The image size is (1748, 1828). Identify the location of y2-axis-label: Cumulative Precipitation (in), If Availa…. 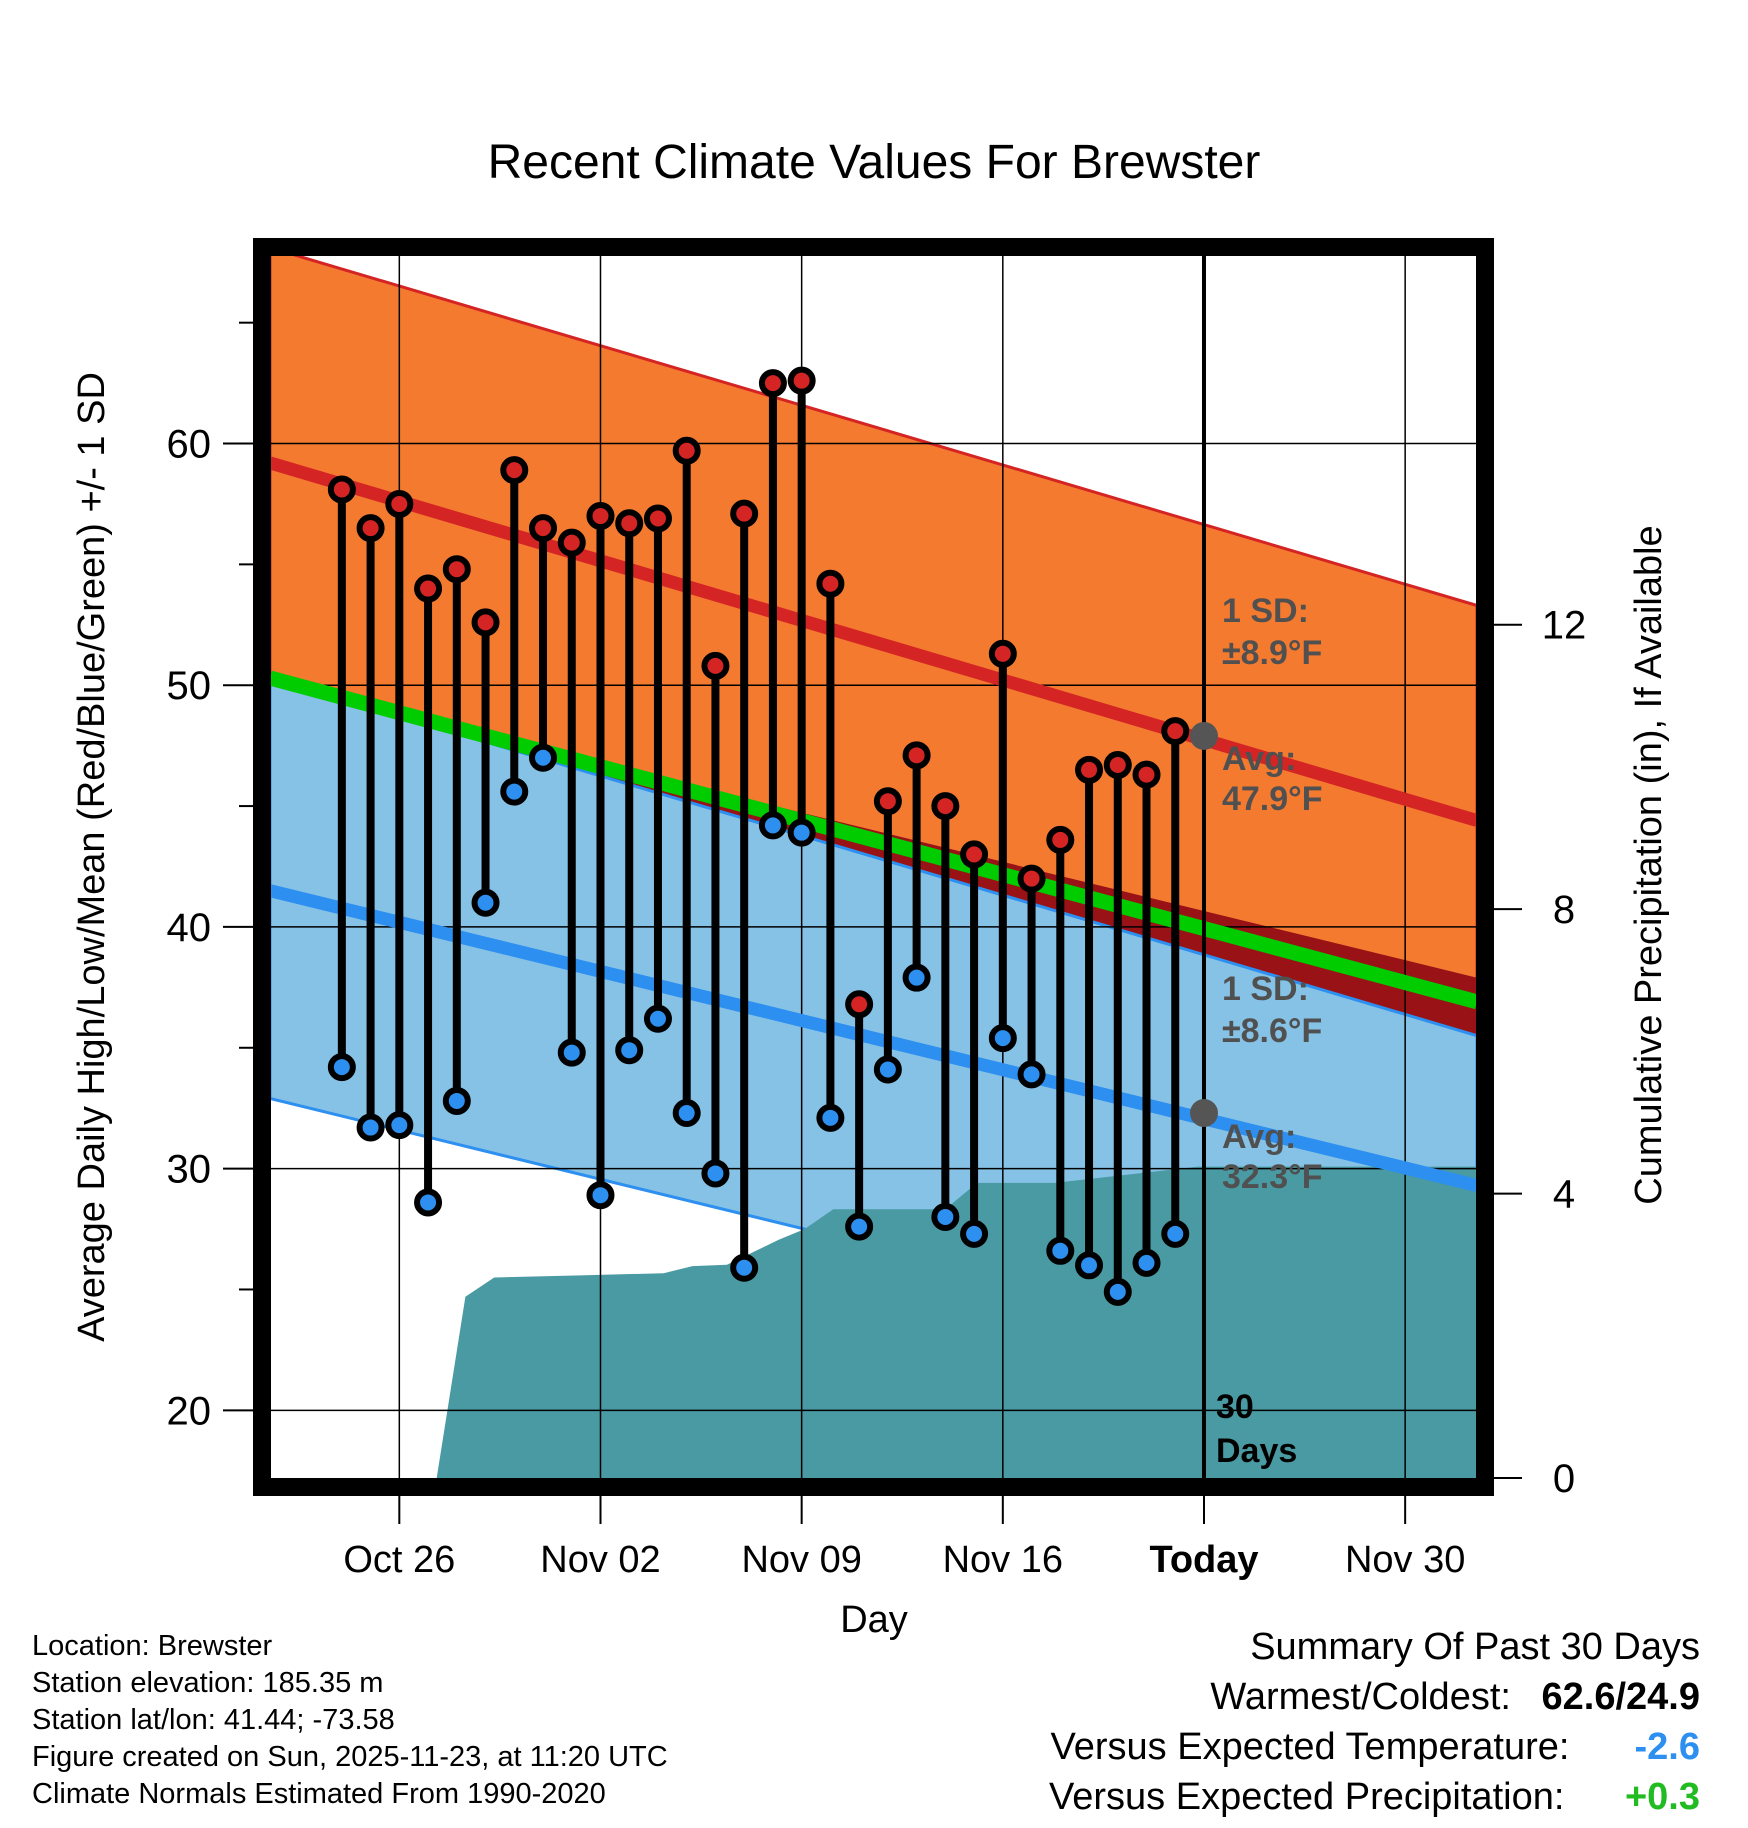
(1649, 864).